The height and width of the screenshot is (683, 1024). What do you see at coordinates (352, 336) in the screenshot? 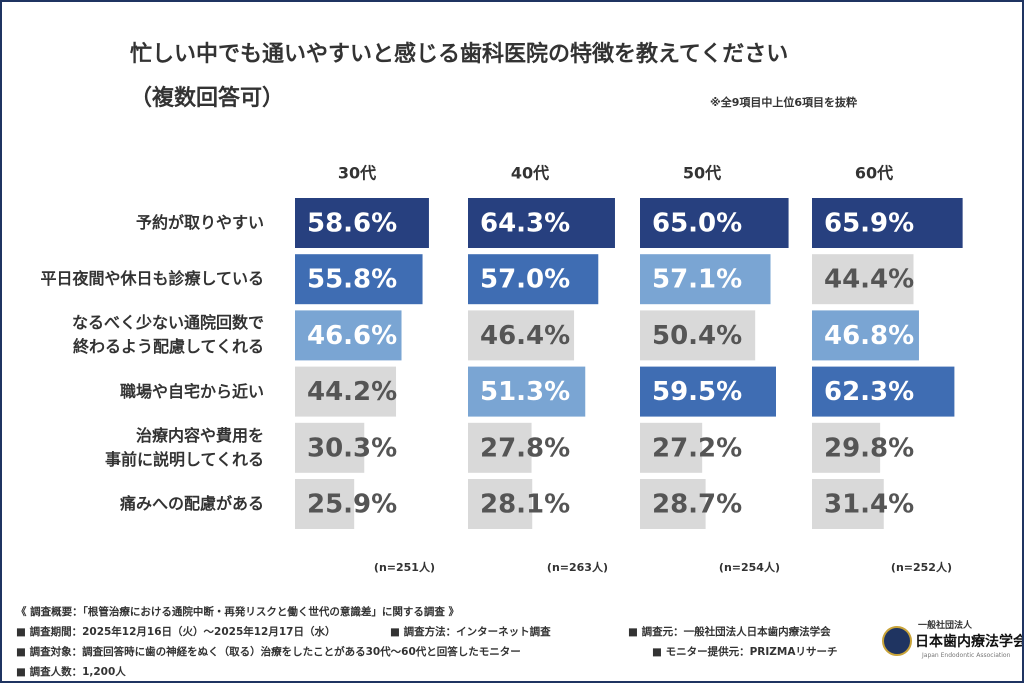
I see `value-label: 46.6%` at bounding box center [352, 336].